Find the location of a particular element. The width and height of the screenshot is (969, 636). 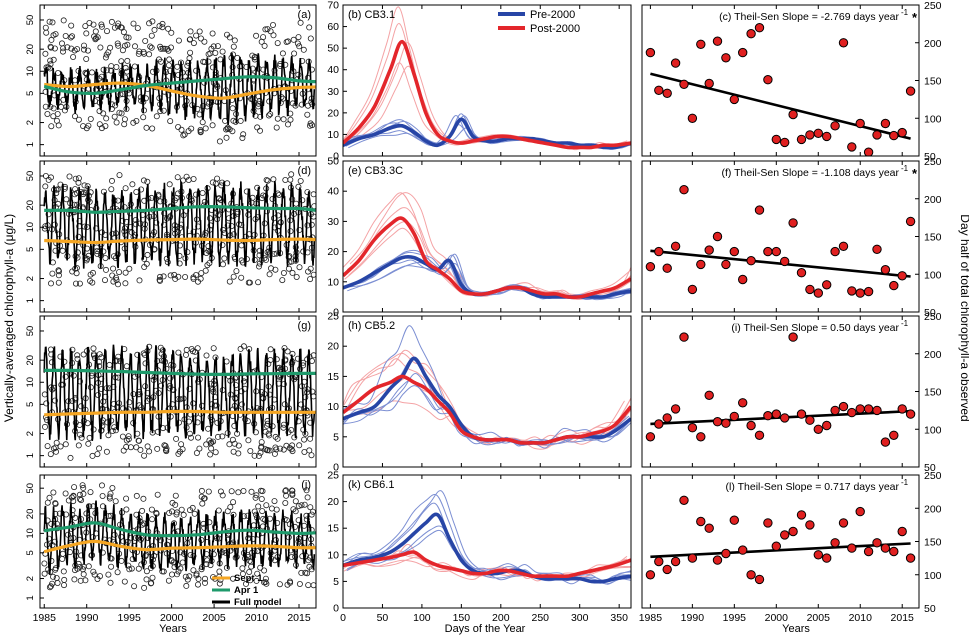

pre-2000-member-line is located at coordinates (485, 385).